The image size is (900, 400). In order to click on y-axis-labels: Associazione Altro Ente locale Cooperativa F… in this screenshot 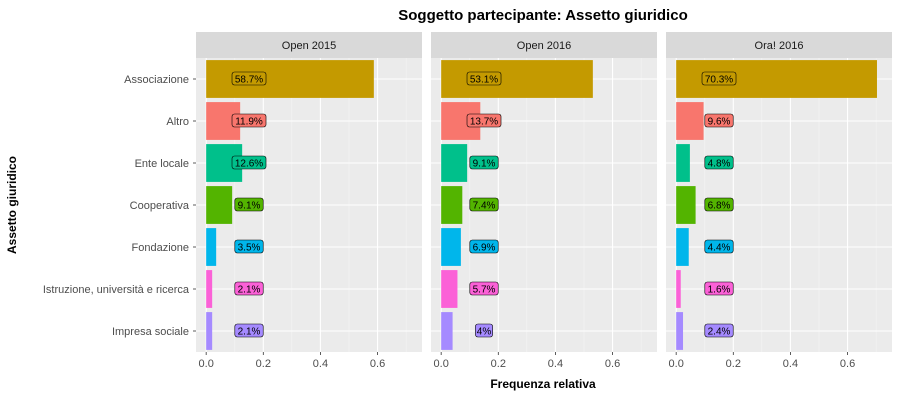, I will do `click(119, 206)`.